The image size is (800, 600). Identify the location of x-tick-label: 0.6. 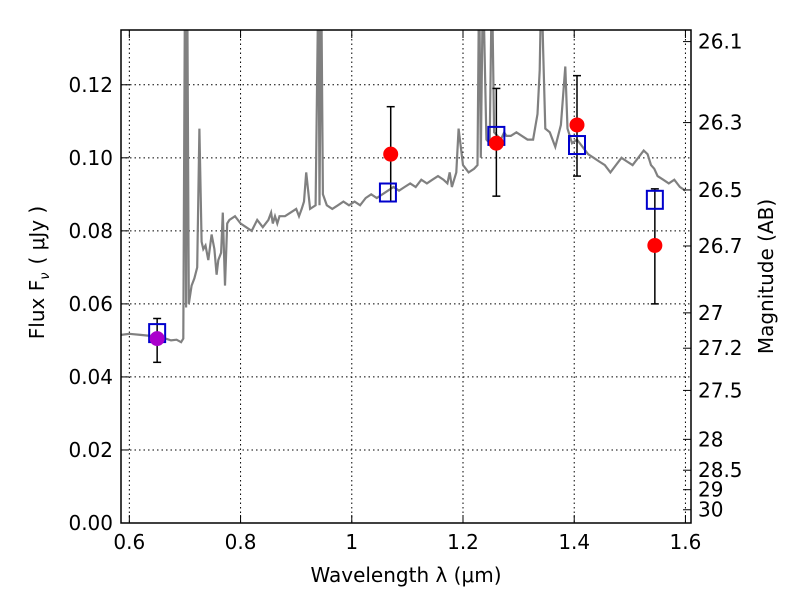
(129, 542).